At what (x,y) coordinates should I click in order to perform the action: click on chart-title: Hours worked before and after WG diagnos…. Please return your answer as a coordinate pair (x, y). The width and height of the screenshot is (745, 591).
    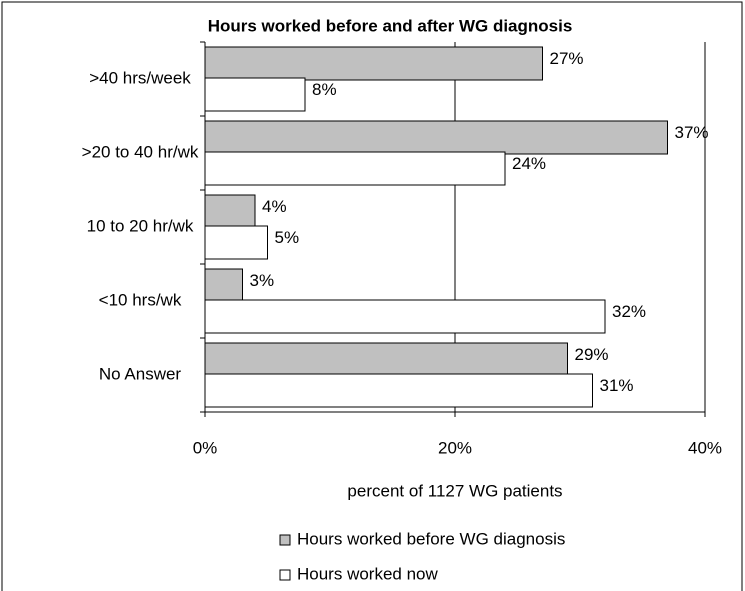
    Looking at the image, I should click on (390, 25).